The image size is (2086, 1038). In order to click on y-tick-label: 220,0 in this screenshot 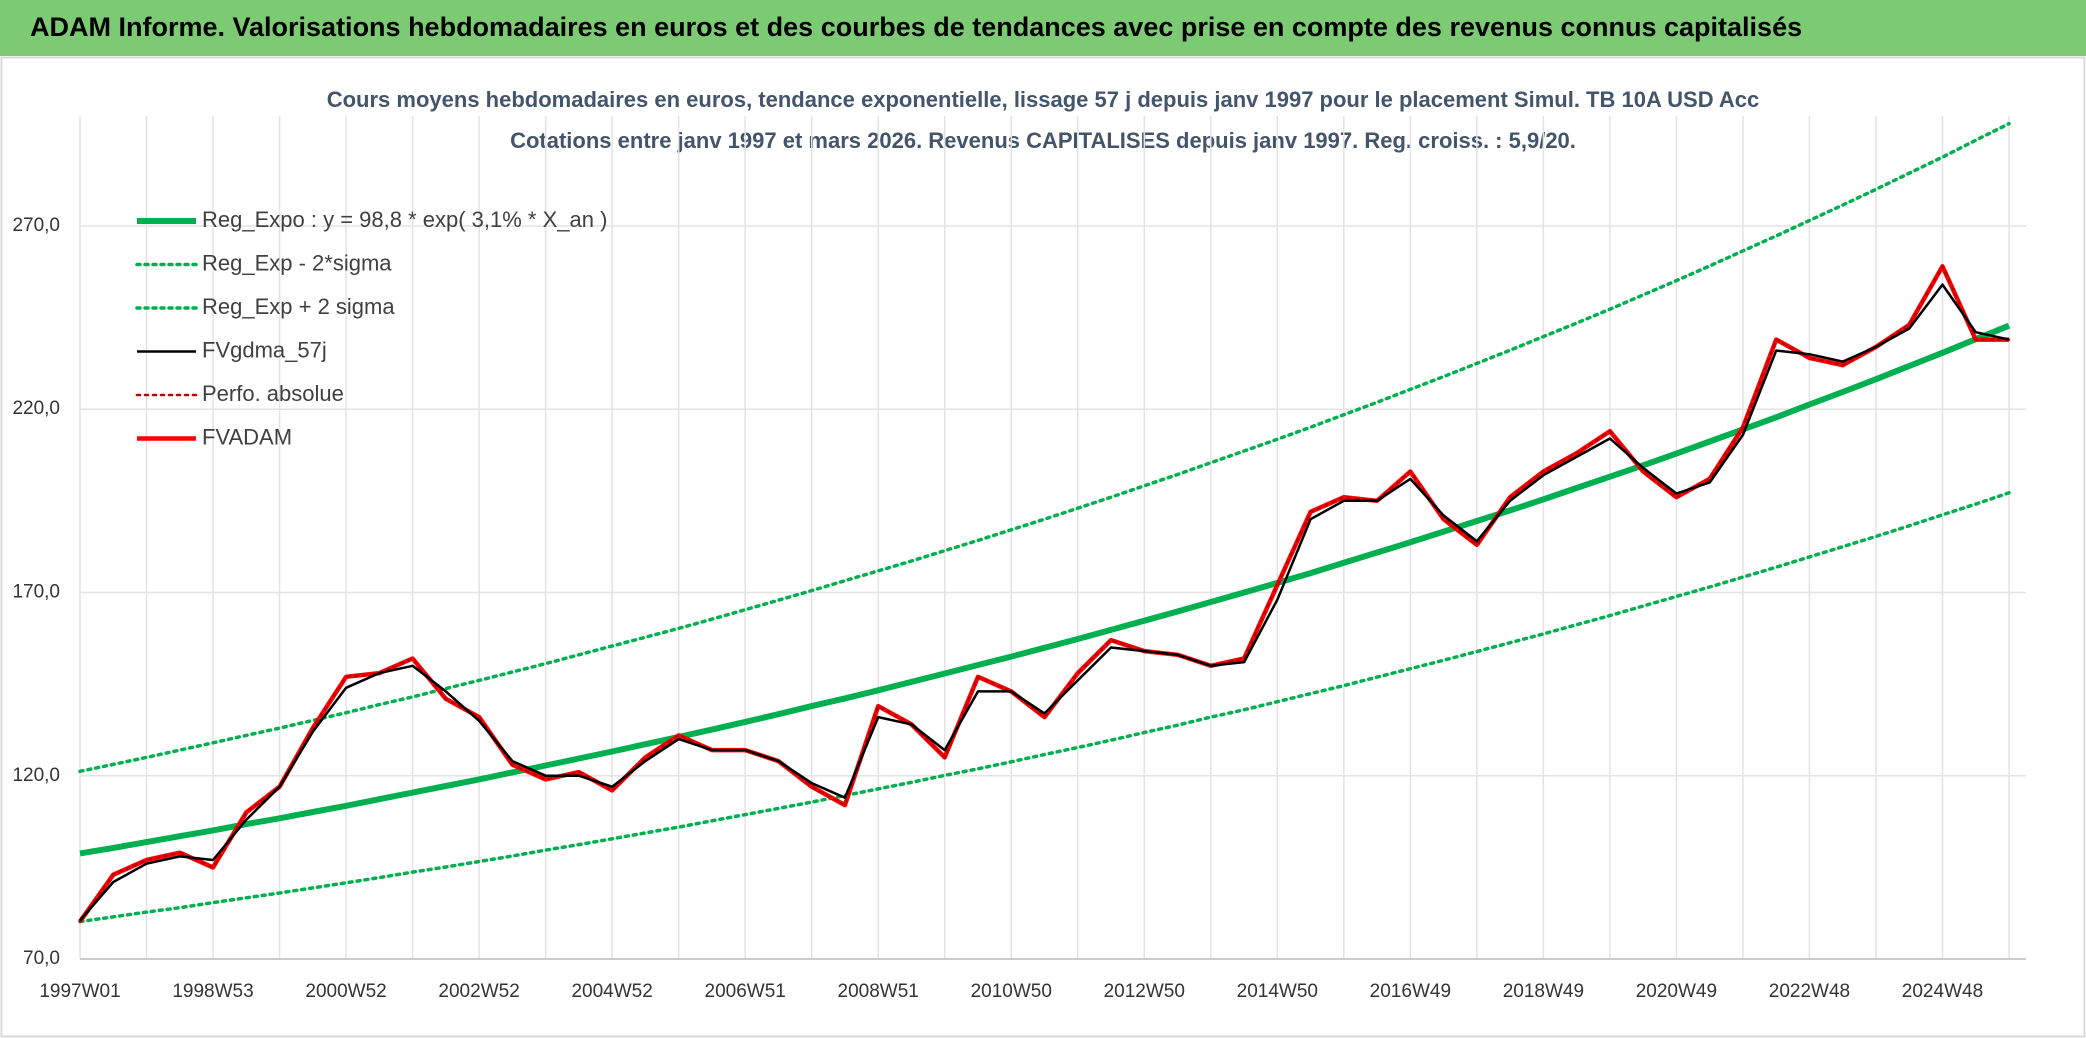, I will do `click(36, 408)`.